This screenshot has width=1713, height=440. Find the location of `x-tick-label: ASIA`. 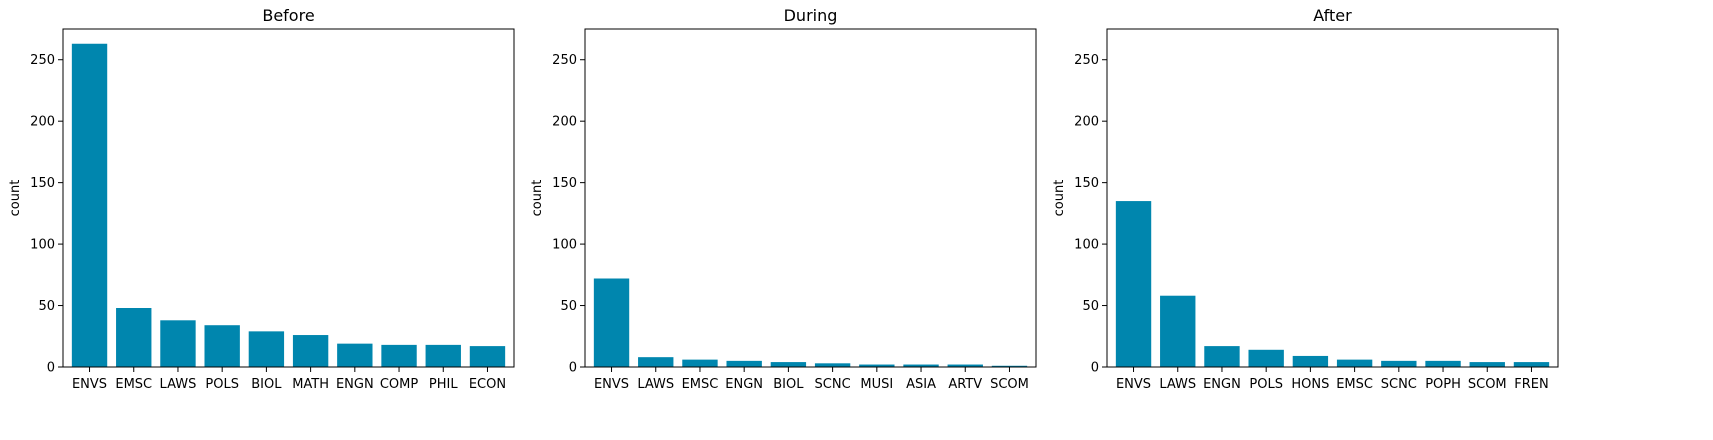

x-tick-label: ASIA is located at coordinates (921, 384).